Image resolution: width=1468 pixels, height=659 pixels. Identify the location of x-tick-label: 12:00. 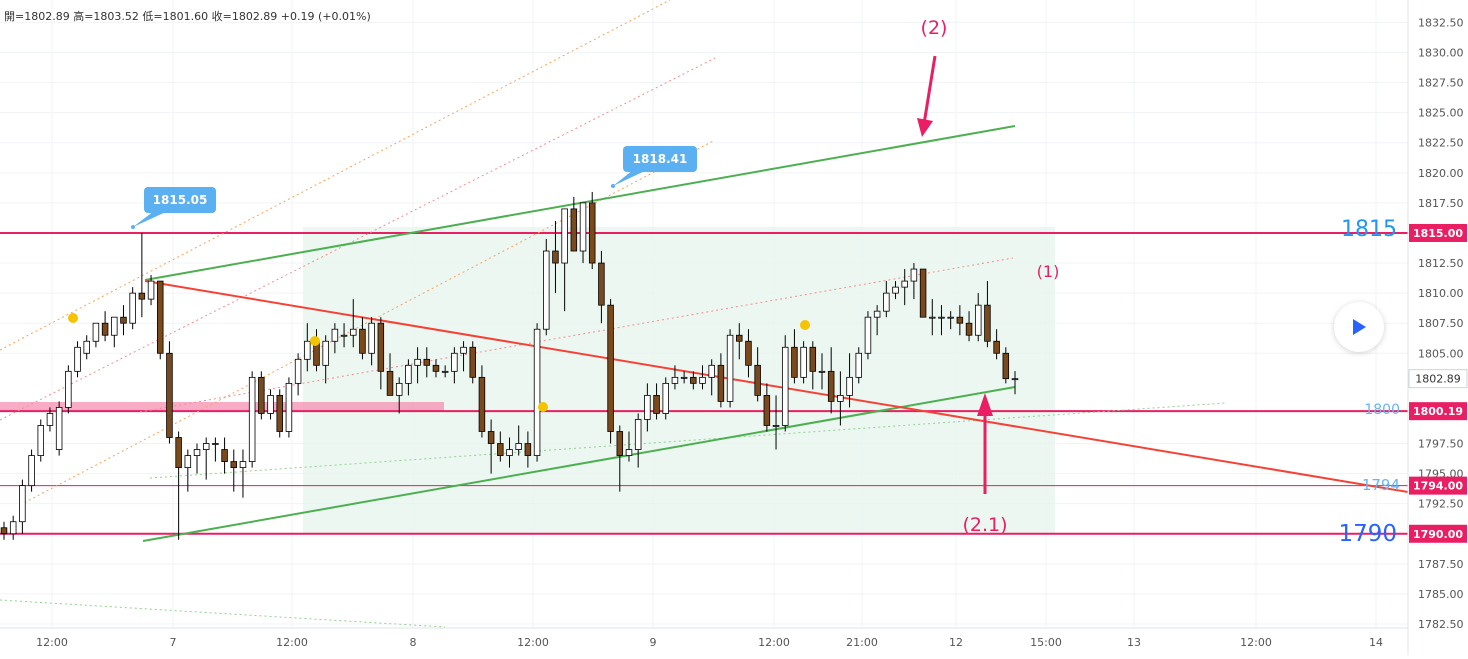
(1256, 642).